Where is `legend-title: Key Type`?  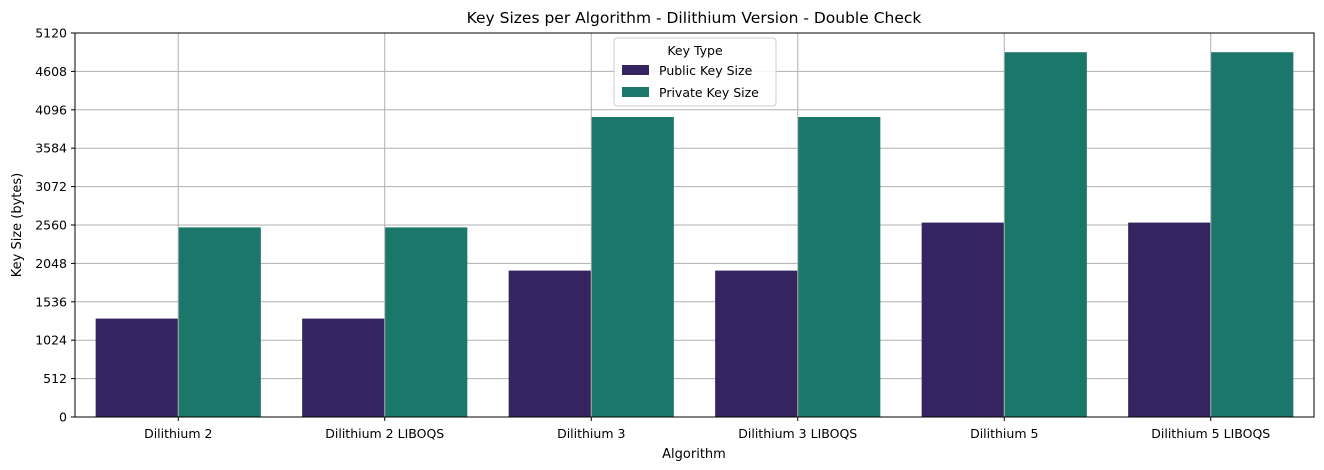
legend-title: Key Type is located at coordinates (695, 50).